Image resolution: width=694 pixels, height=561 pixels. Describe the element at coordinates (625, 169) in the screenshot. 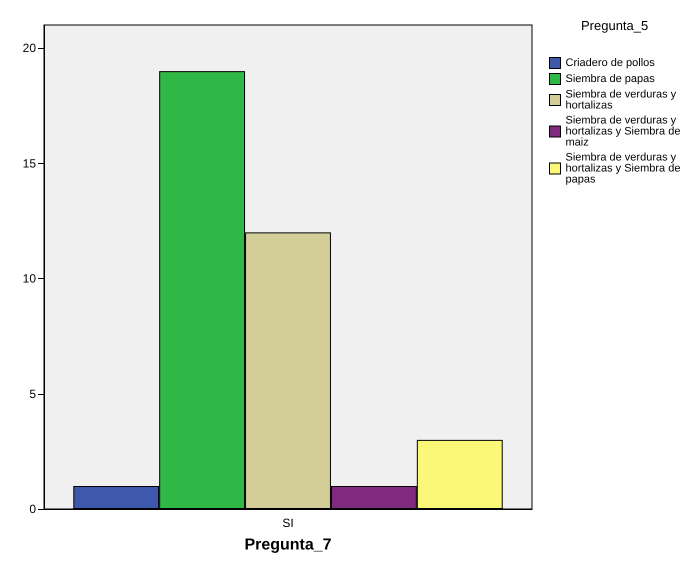

I see `legend-label: Siembra de verduras y hortalizas y Siembra de papas` at that location.